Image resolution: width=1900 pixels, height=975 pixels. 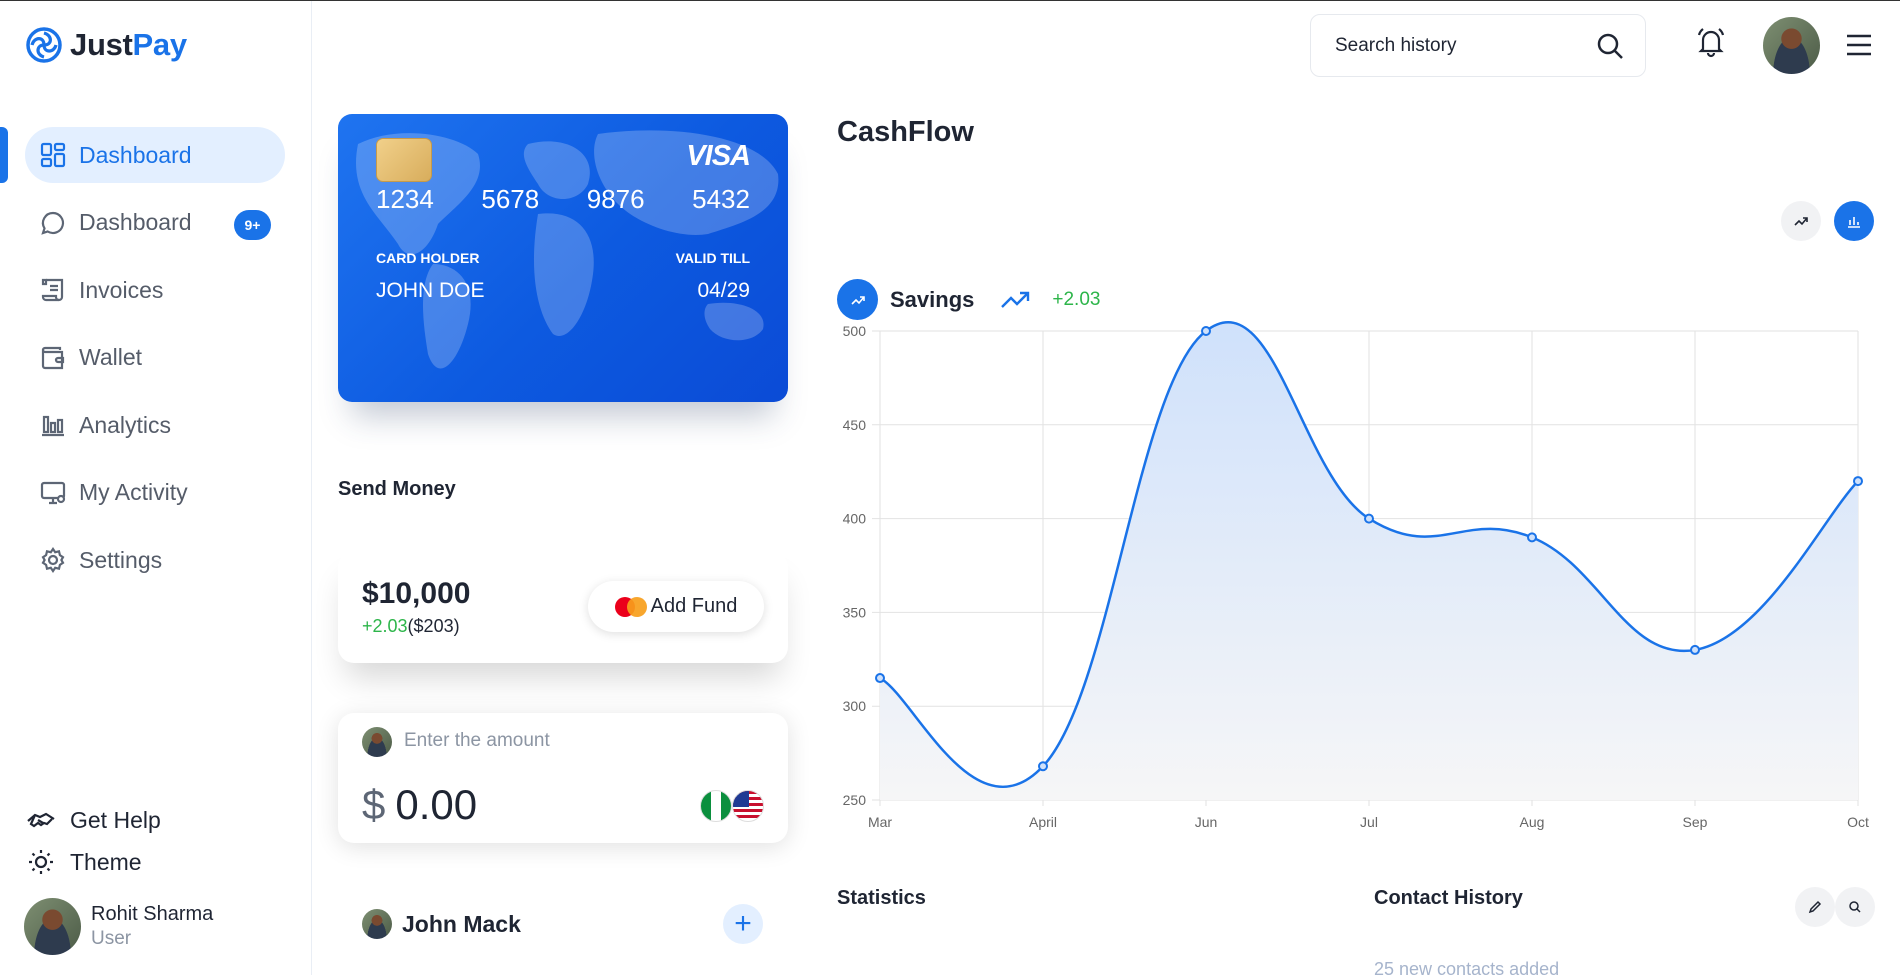 What do you see at coordinates (855, 706) in the screenshot?
I see `y-tick-label: 300` at bounding box center [855, 706].